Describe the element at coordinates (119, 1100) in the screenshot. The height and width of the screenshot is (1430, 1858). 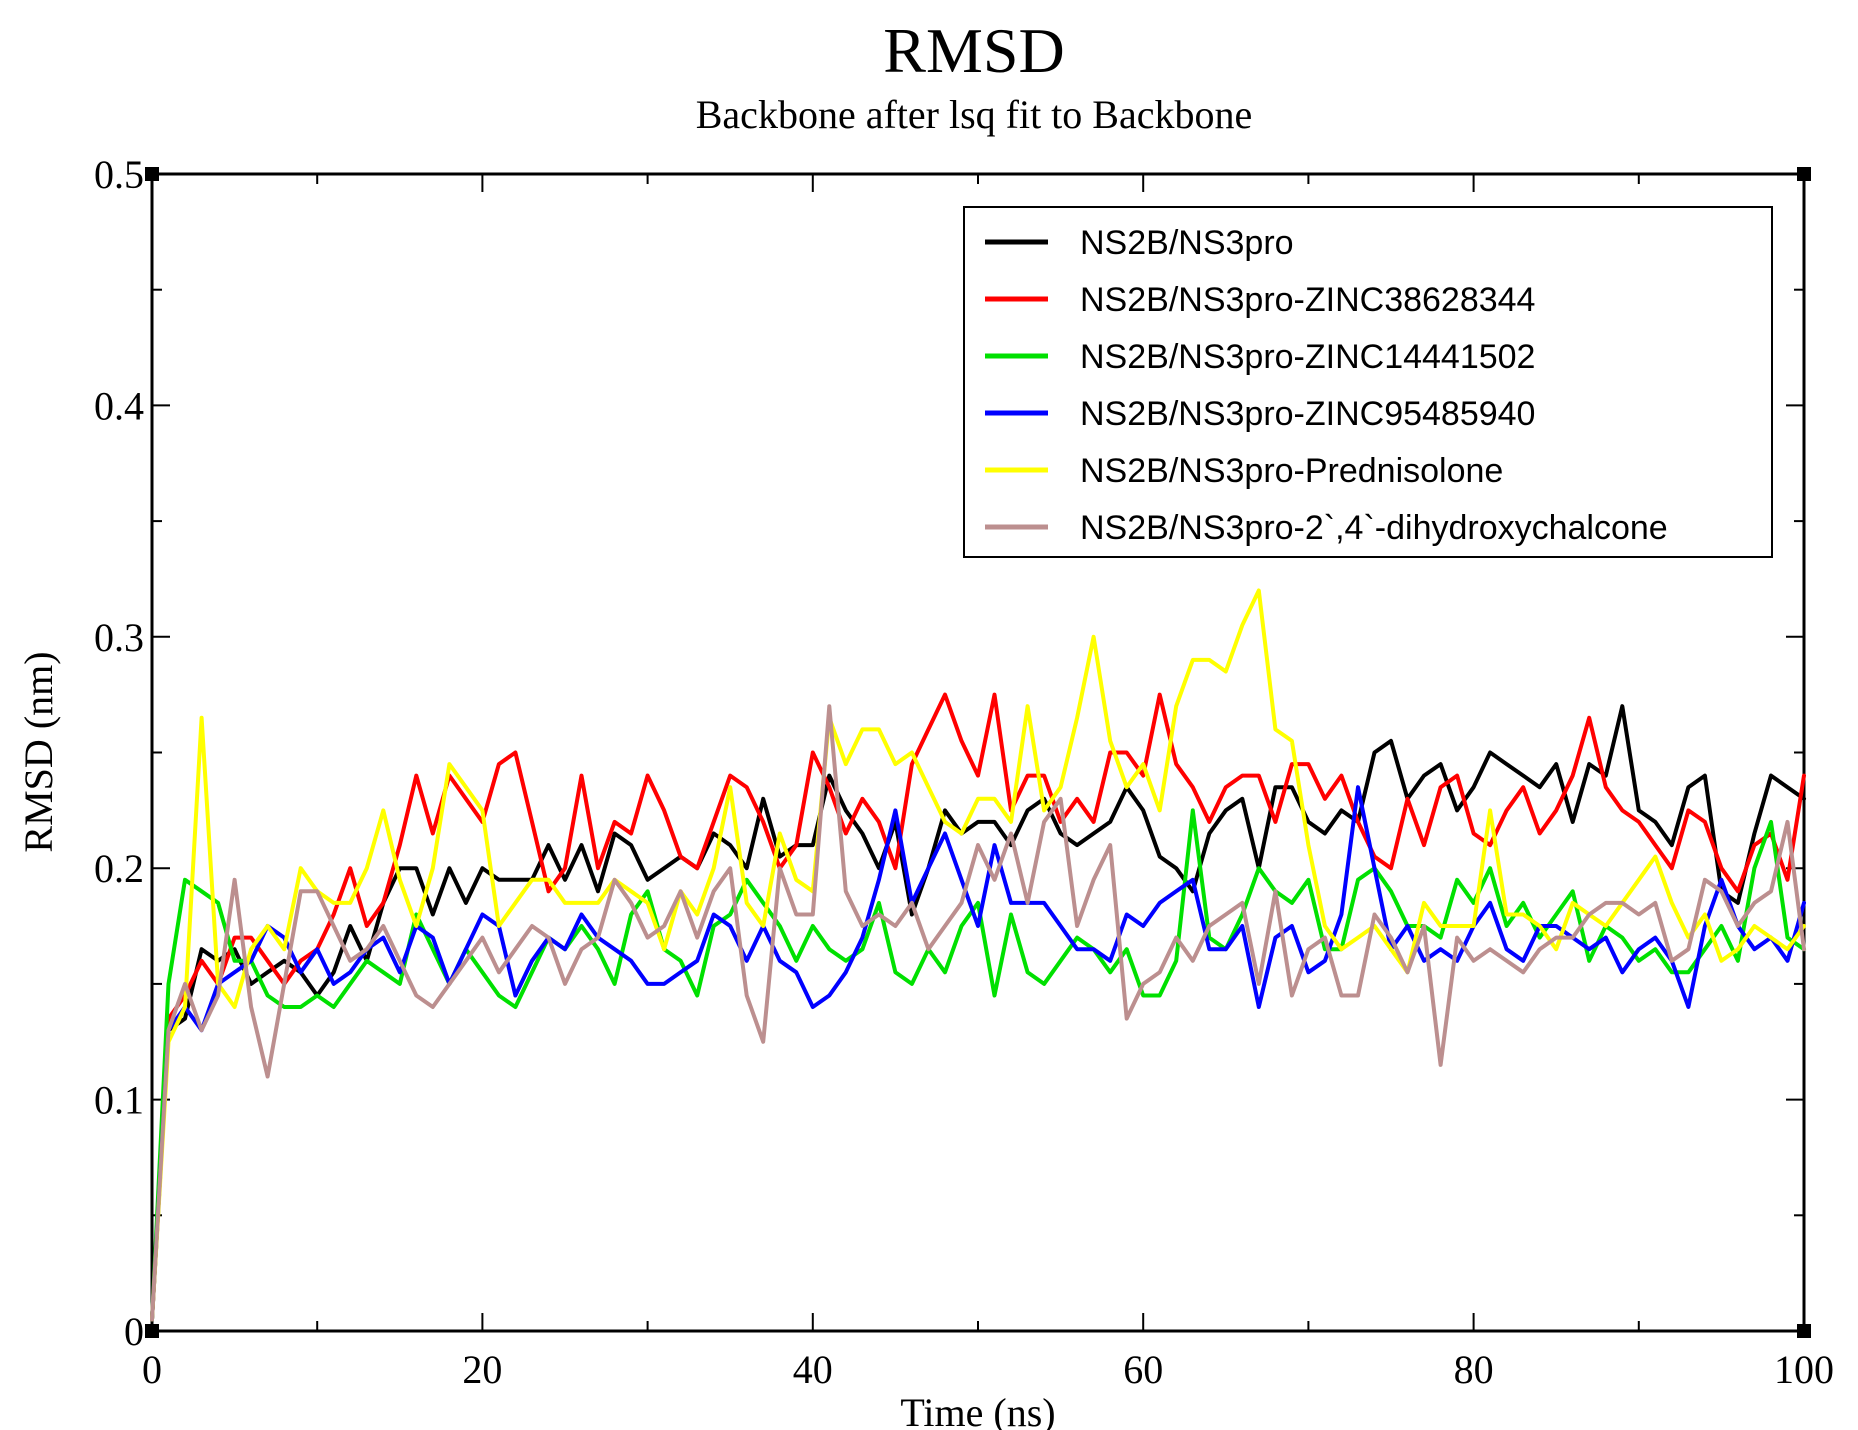
I see `y-tick-label: 0.1` at that location.